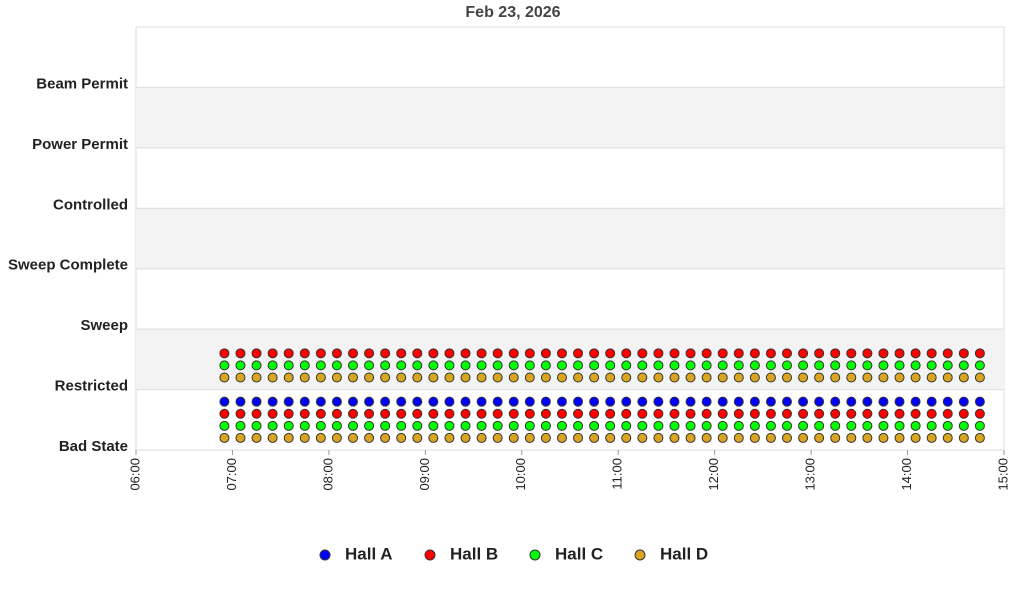  What do you see at coordinates (369, 553) in the screenshot?
I see `legend-label: Hall A` at bounding box center [369, 553].